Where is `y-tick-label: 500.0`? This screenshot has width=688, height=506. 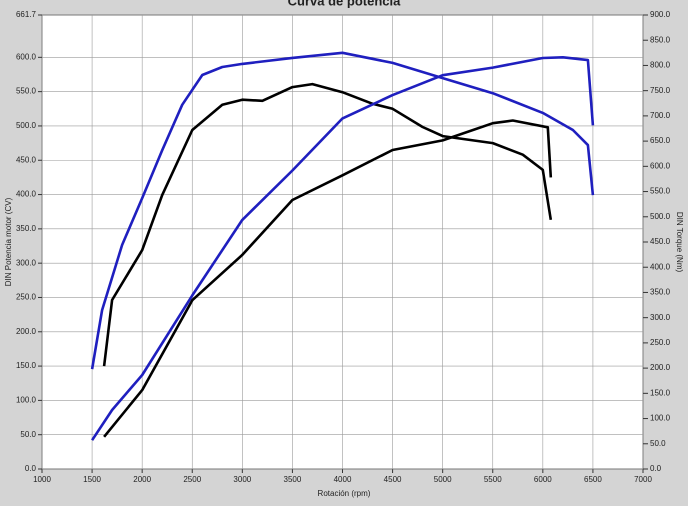 y-tick-label: 500.0 is located at coordinates (26, 125).